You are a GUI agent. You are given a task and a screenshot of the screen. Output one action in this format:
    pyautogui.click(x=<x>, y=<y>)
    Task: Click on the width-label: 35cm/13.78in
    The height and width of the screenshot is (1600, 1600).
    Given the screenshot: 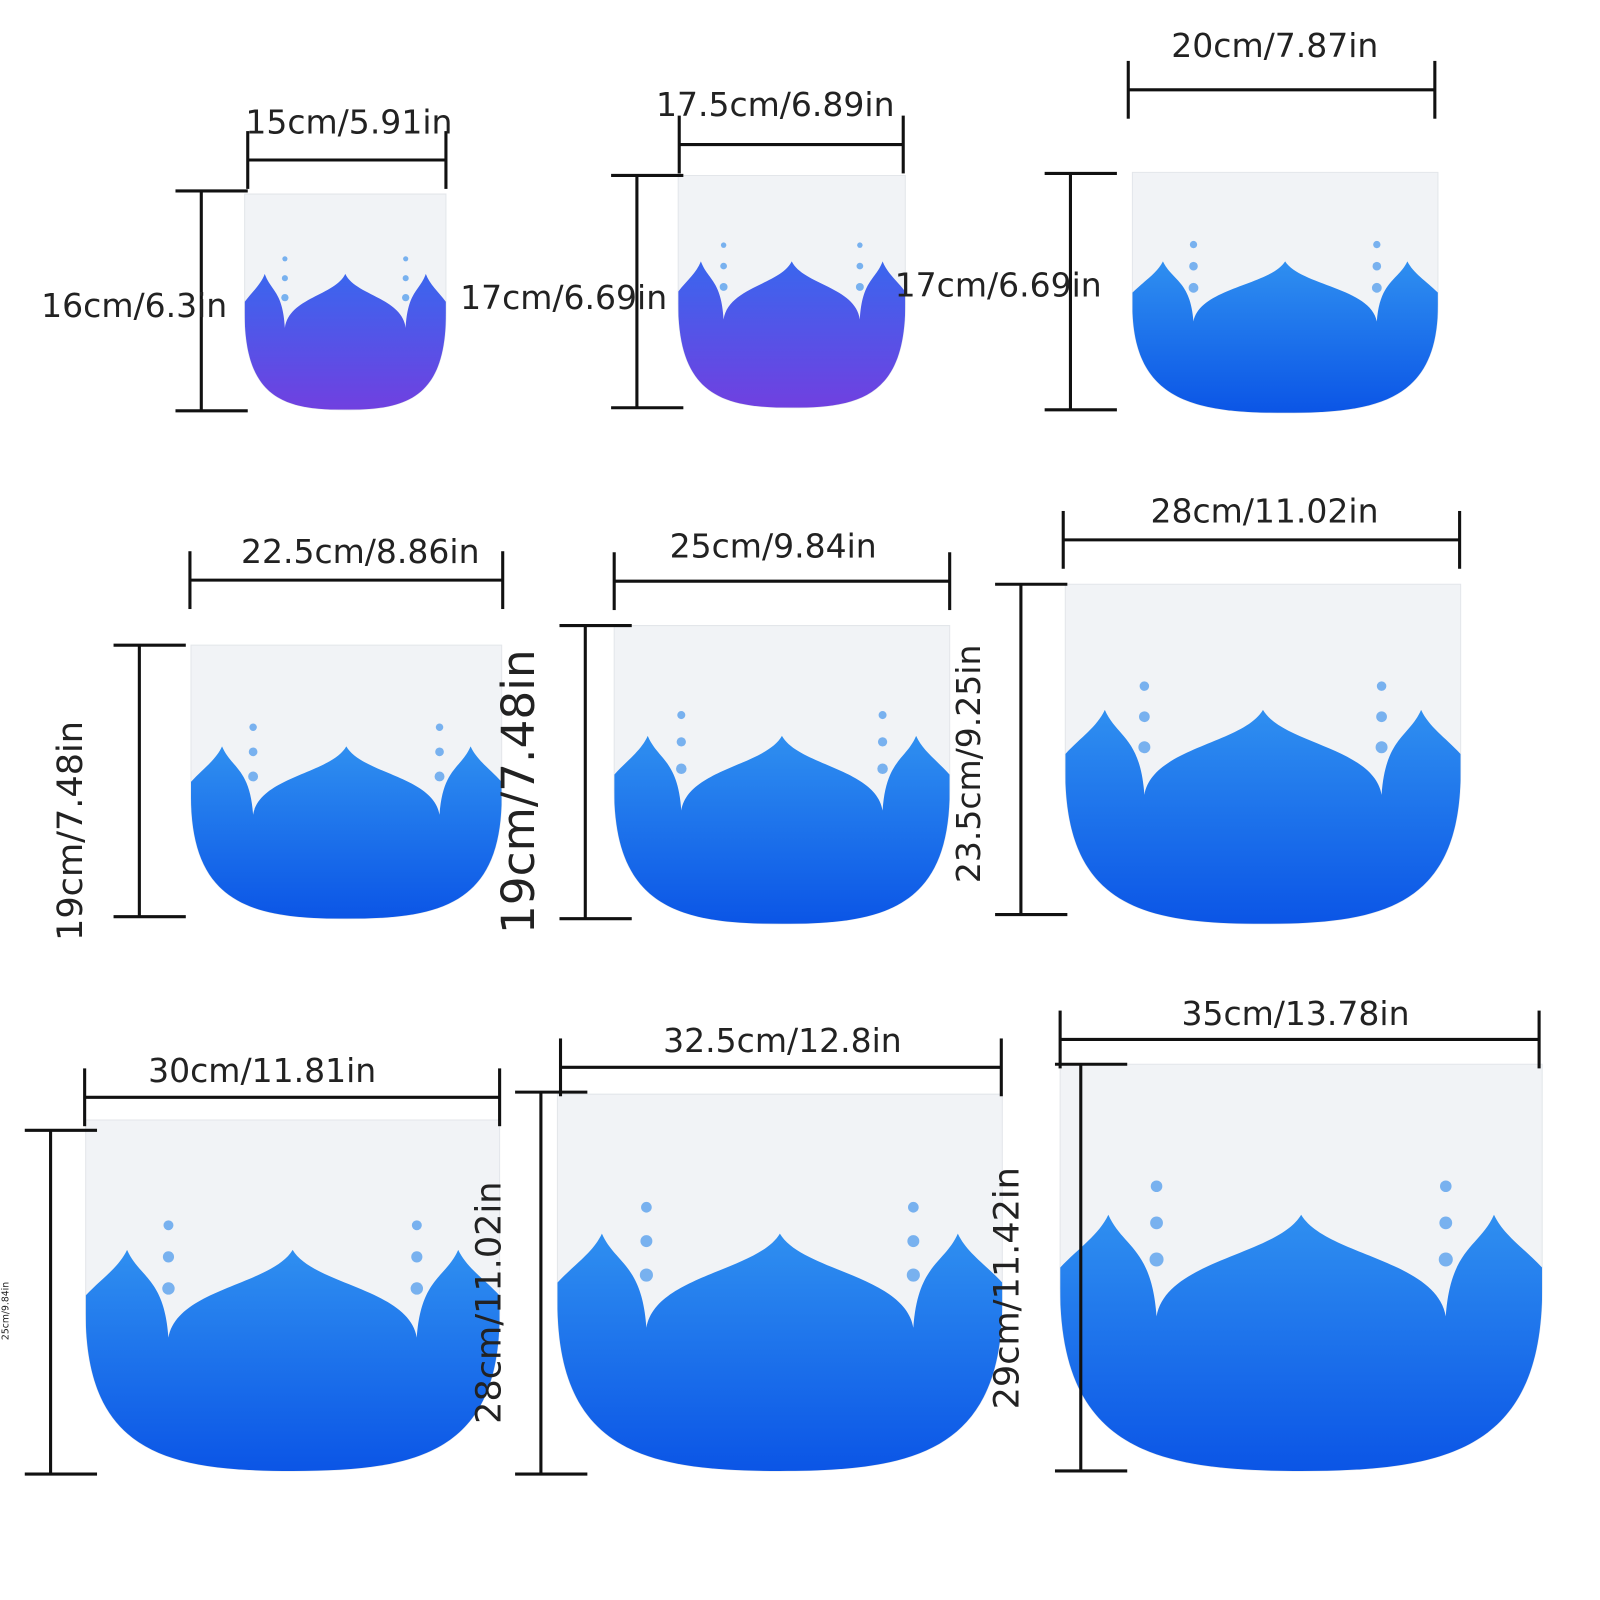 What is the action you would take?
    pyautogui.click(x=1295, y=1013)
    